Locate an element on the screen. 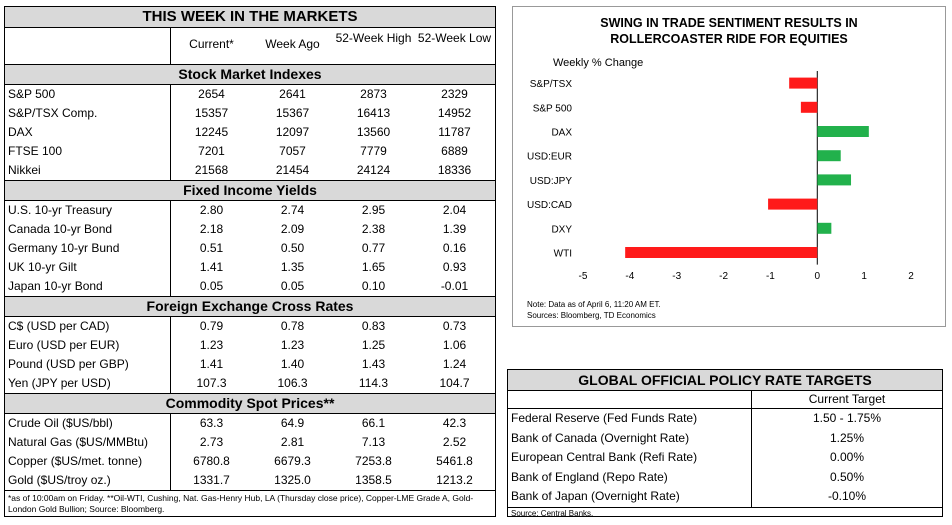 This screenshot has width=952, height=525. row-value: 0.16 is located at coordinates (454, 248).